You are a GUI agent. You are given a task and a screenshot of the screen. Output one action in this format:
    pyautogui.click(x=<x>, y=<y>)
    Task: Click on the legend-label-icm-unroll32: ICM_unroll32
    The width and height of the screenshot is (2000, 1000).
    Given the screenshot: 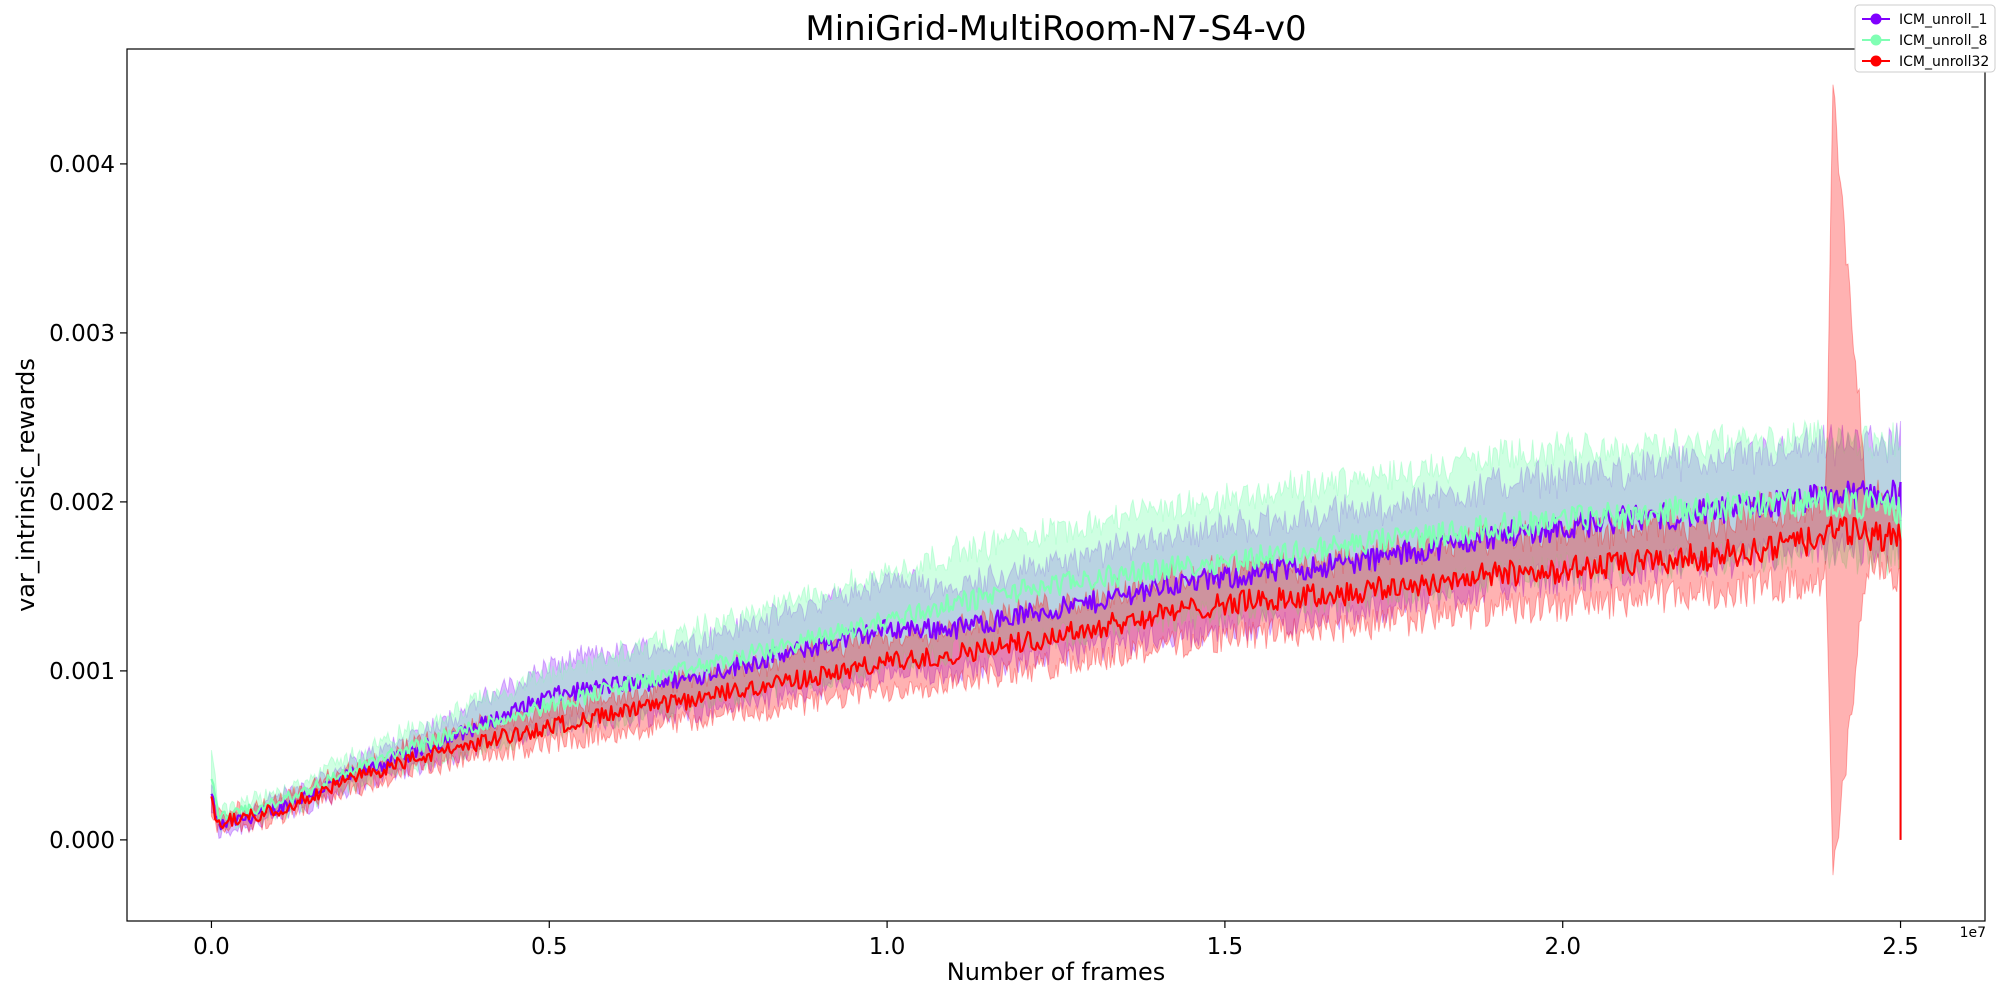 What is the action you would take?
    pyautogui.click(x=1944, y=62)
    